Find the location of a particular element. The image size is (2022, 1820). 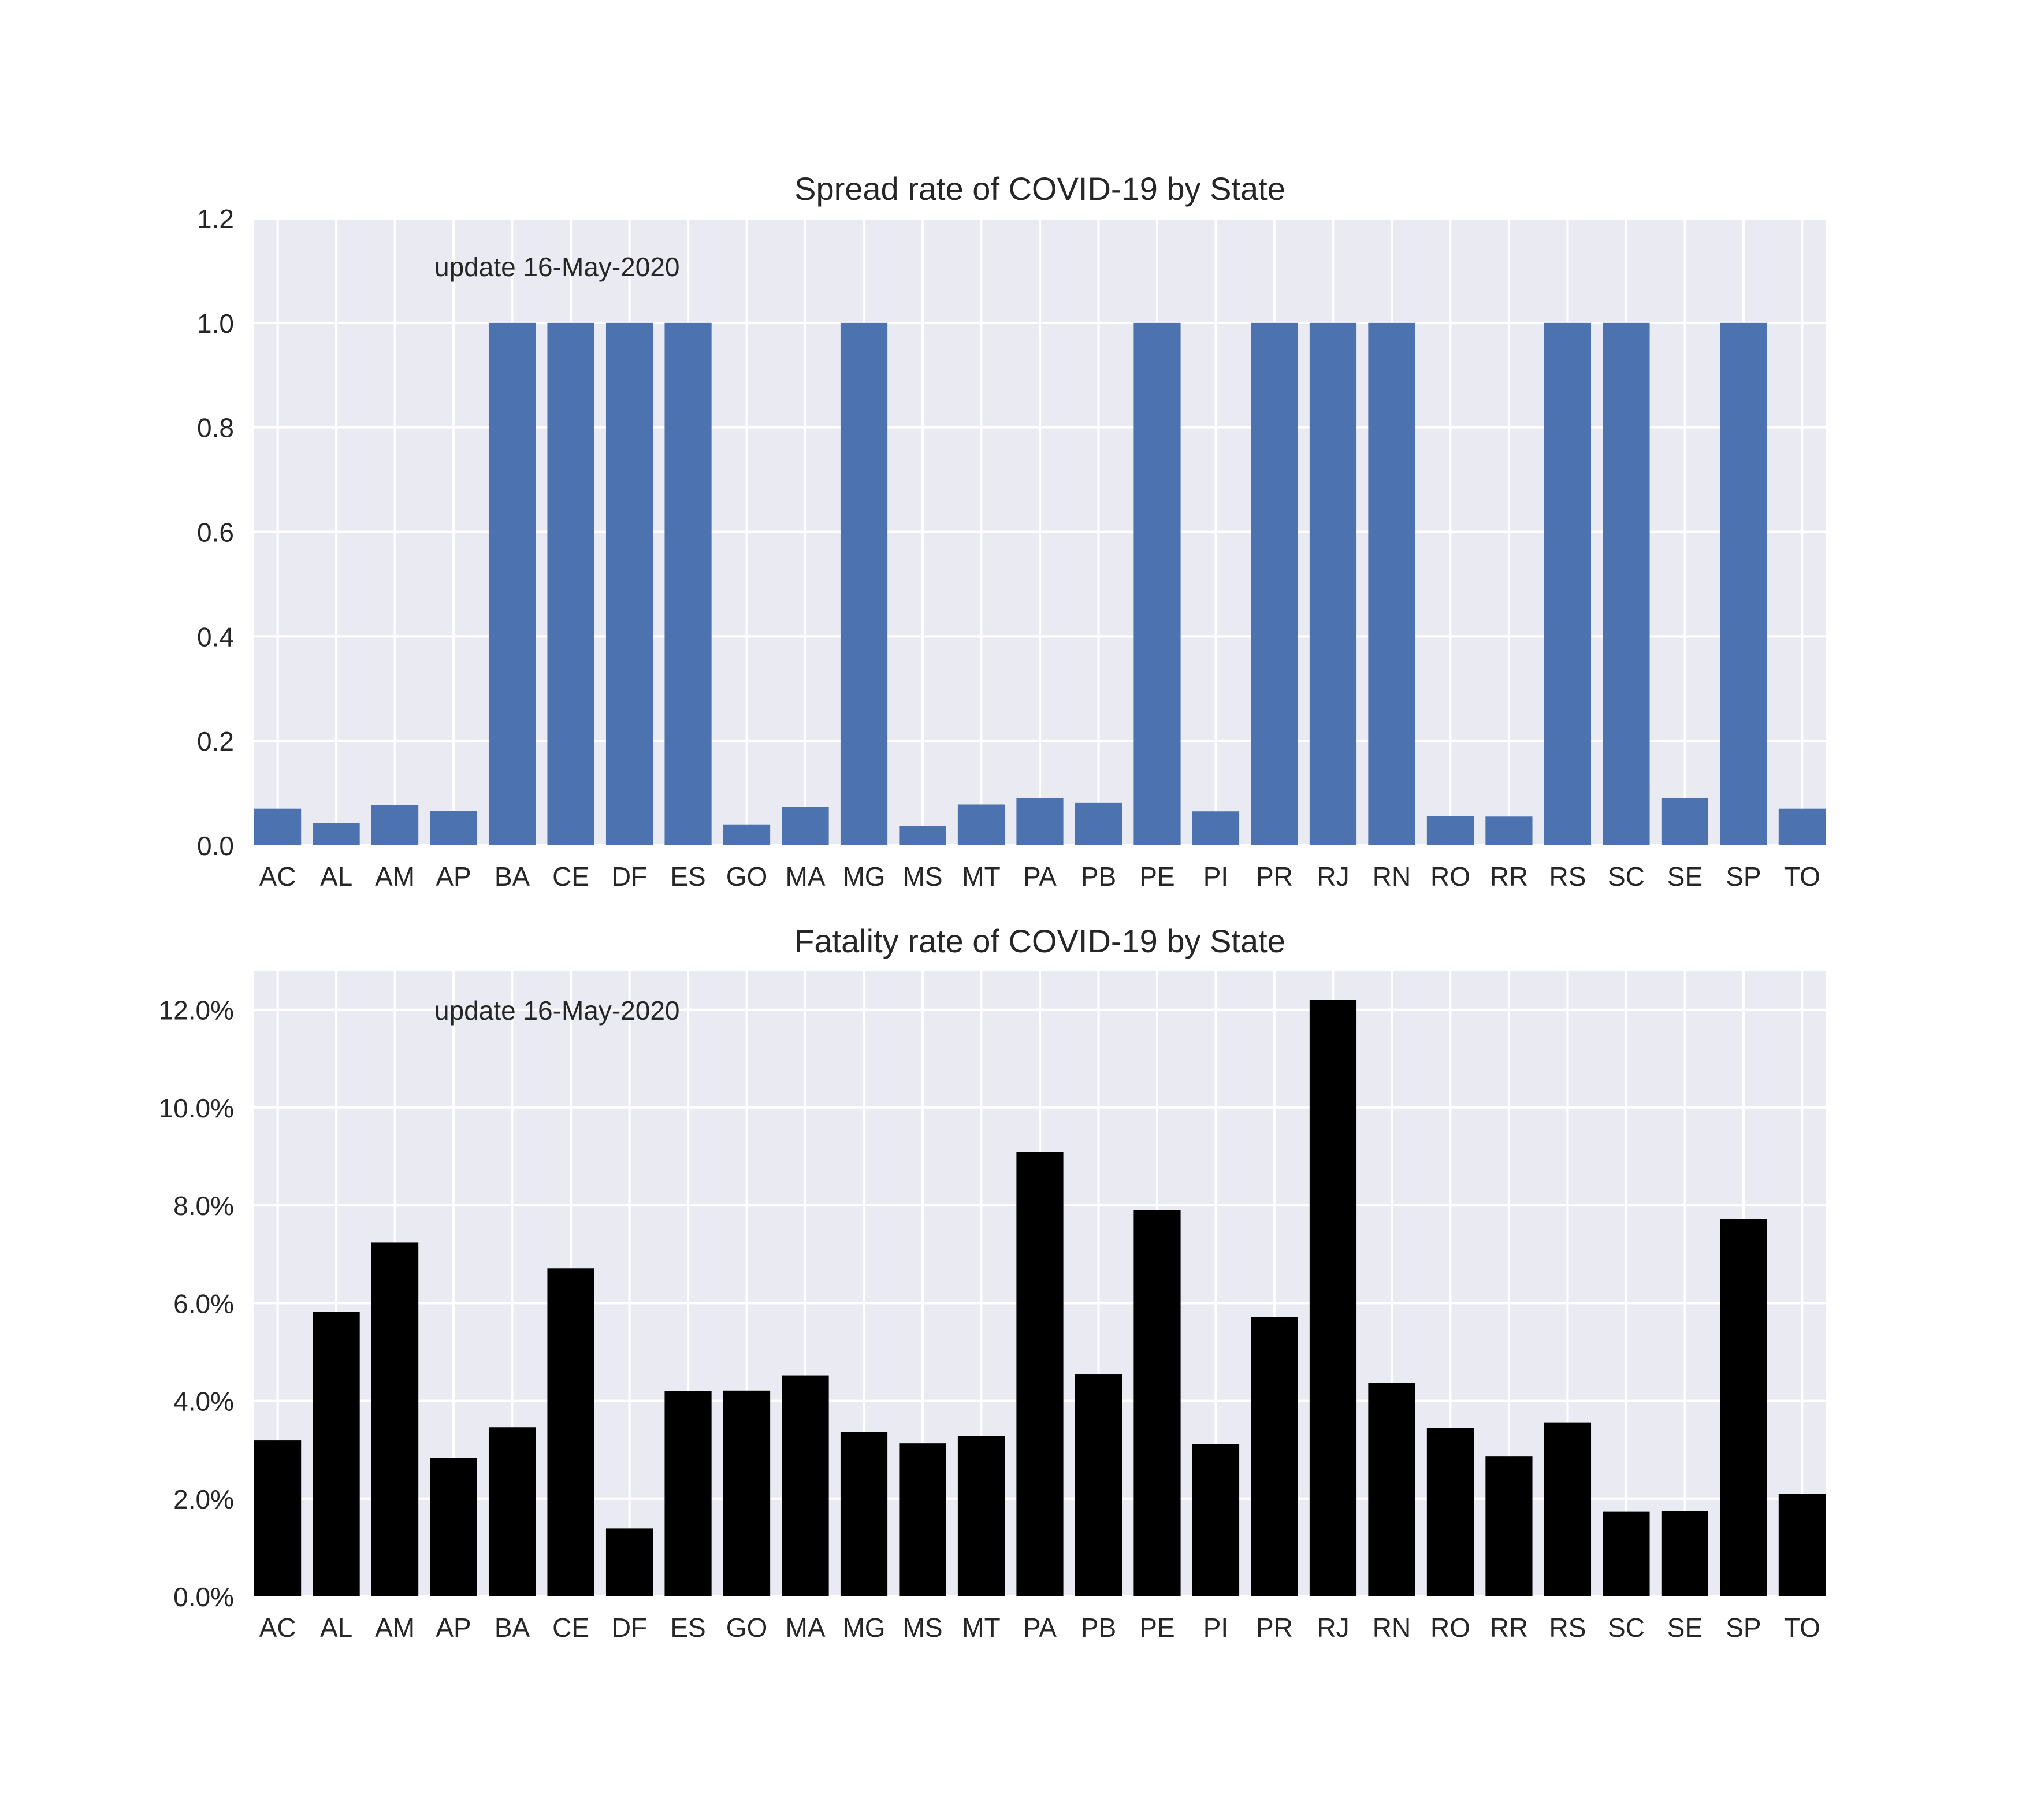

spread-ytick-label: 0.8 is located at coordinates (216, 428).